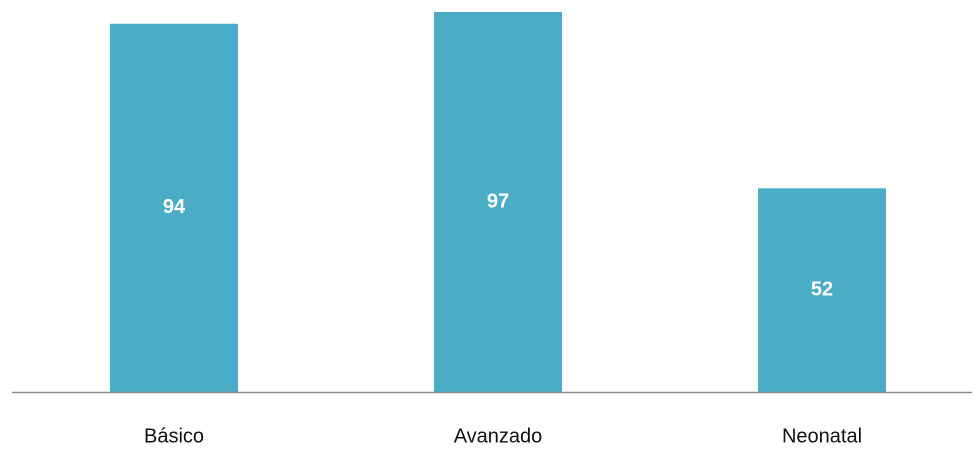 The image size is (975, 450). I want to click on data-label: 97, so click(498, 201).